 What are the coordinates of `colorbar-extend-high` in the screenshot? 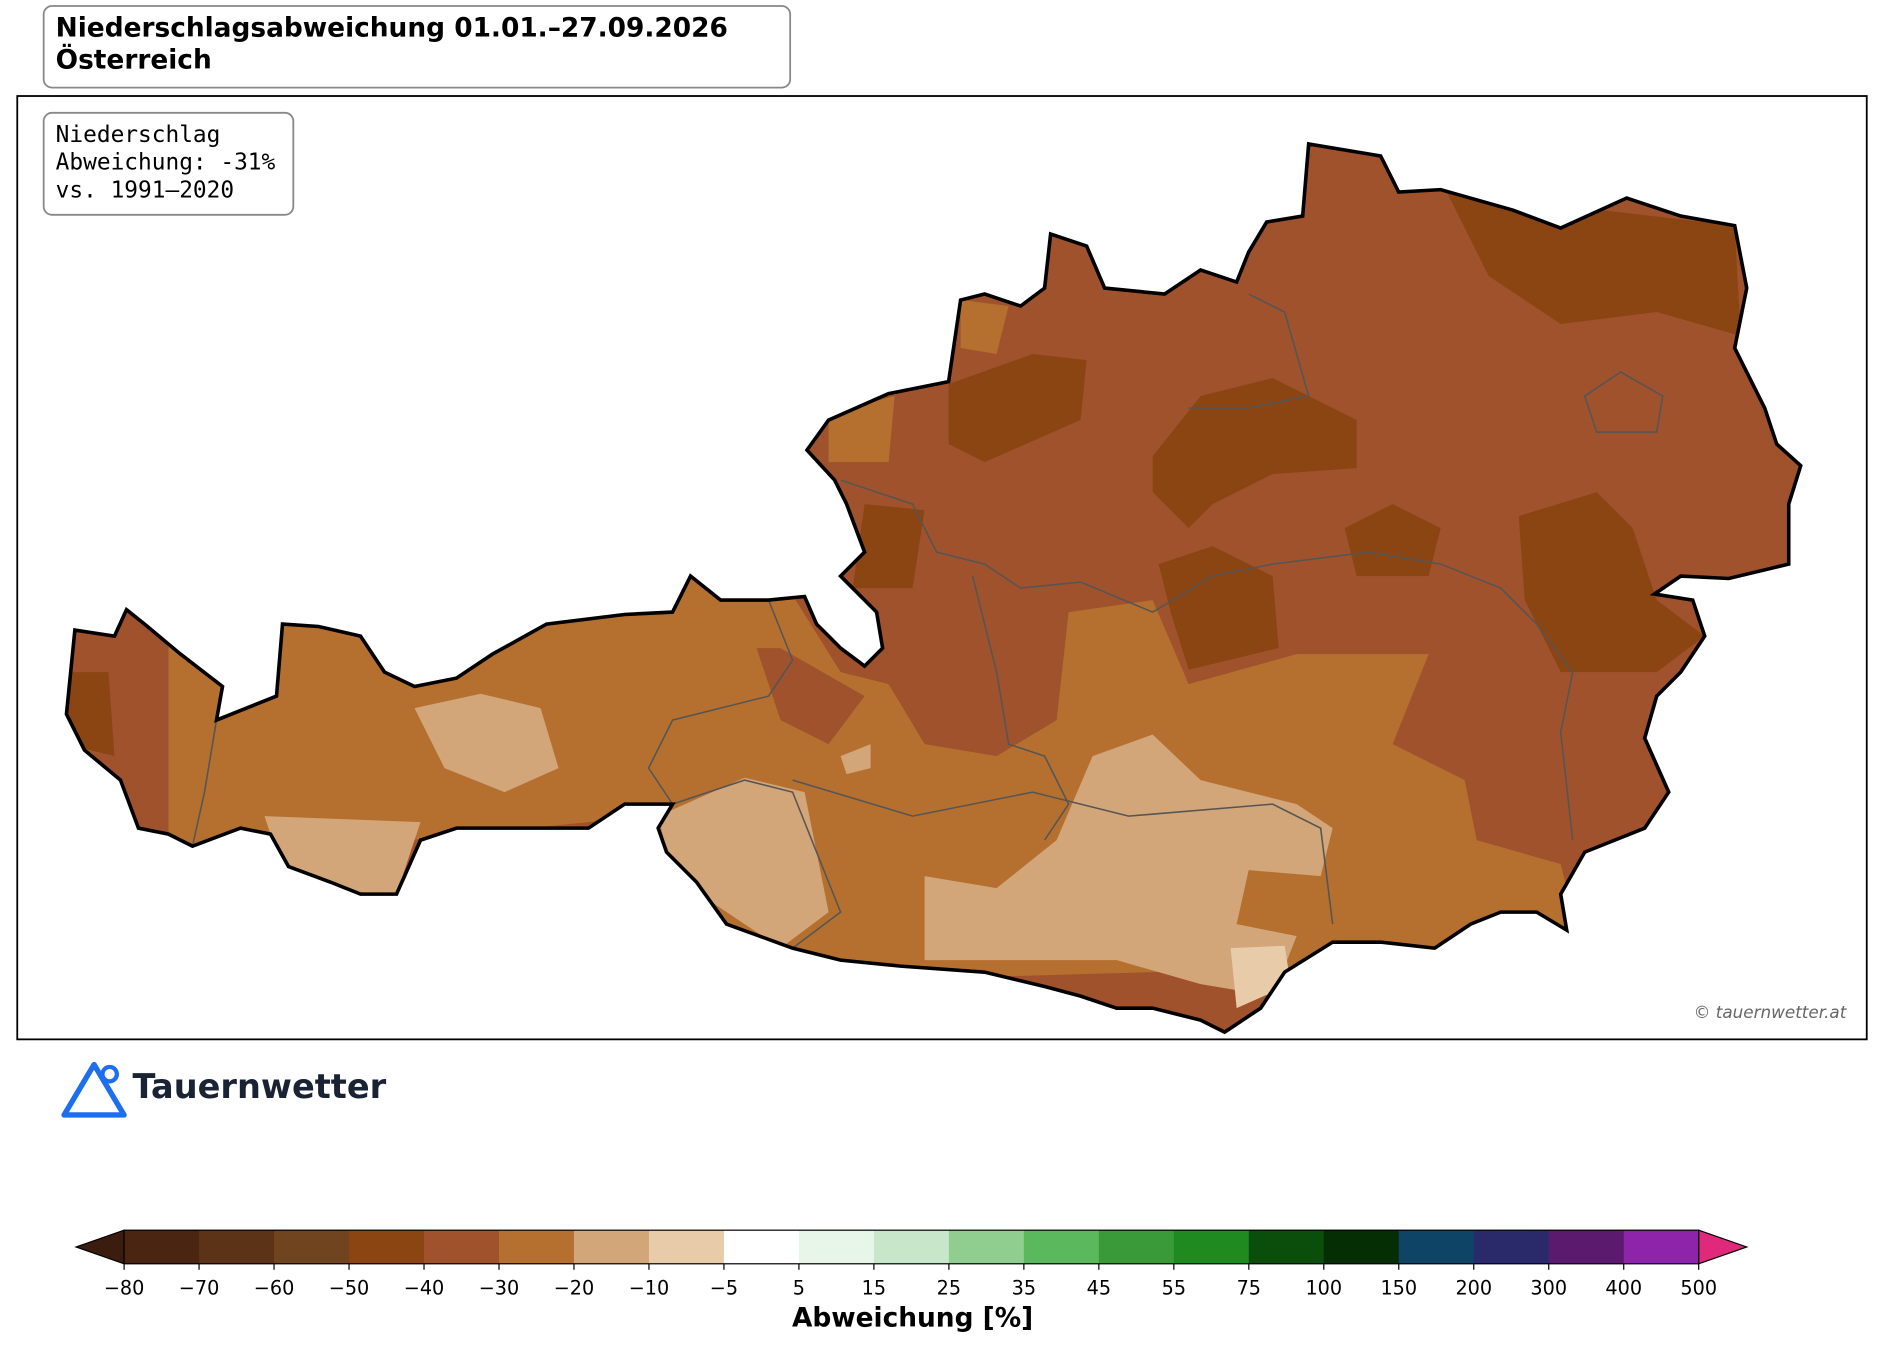 It's located at (1723, 1247).